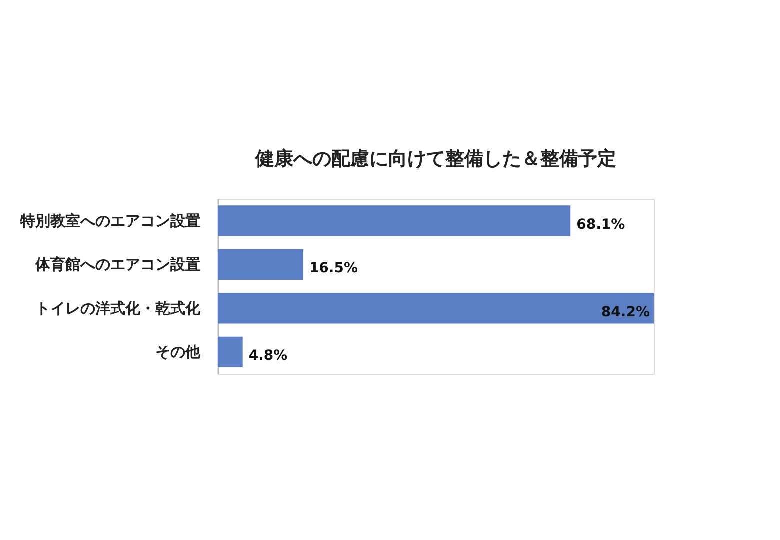  Describe the element at coordinates (117, 265) in the screenshot. I see `y-tick-label: 体育館へのエアコン設置` at that location.